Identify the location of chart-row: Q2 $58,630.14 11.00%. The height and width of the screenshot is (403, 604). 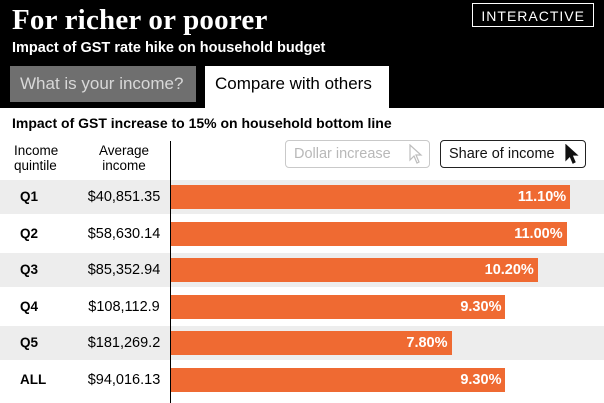
(302, 234).